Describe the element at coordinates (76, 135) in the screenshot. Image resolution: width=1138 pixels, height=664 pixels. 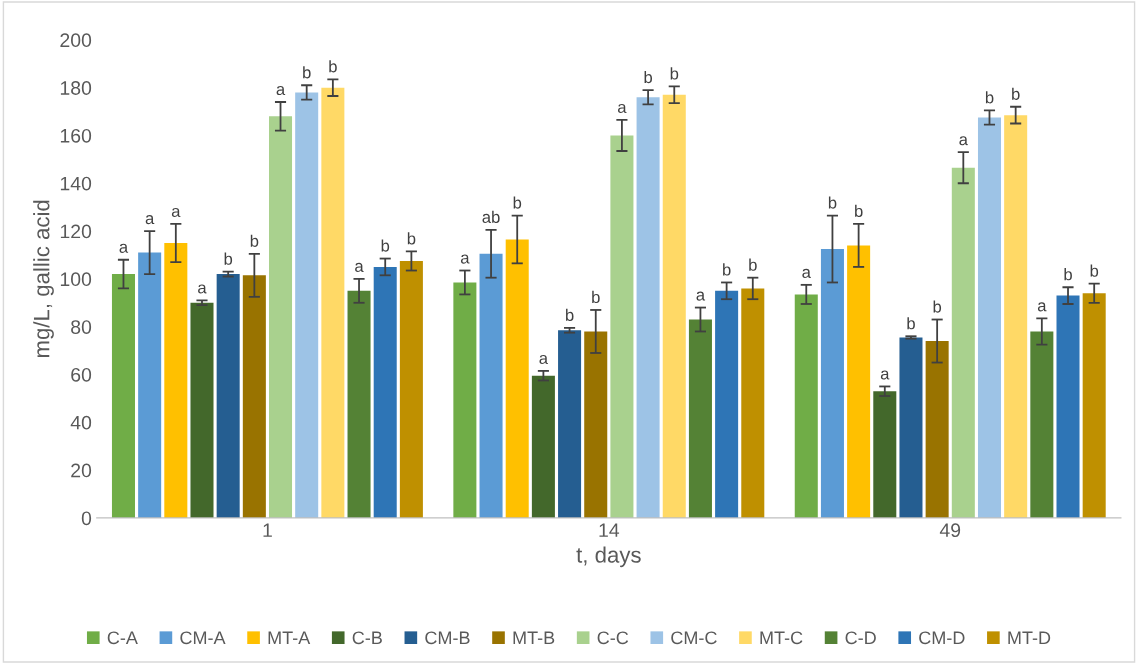
I see `y-tick-label: 160` at that location.